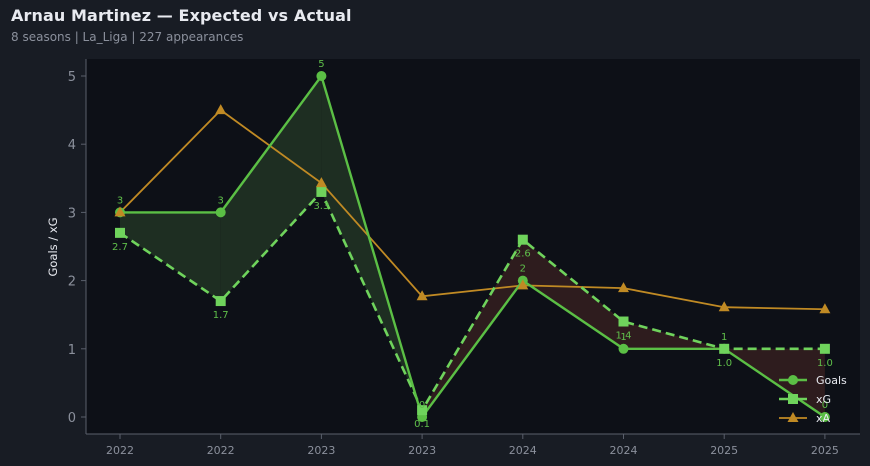 The image size is (870, 466). What do you see at coordinates (831, 380) in the screenshot?
I see `legend-label: Goals` at bounding box center [831, 380].